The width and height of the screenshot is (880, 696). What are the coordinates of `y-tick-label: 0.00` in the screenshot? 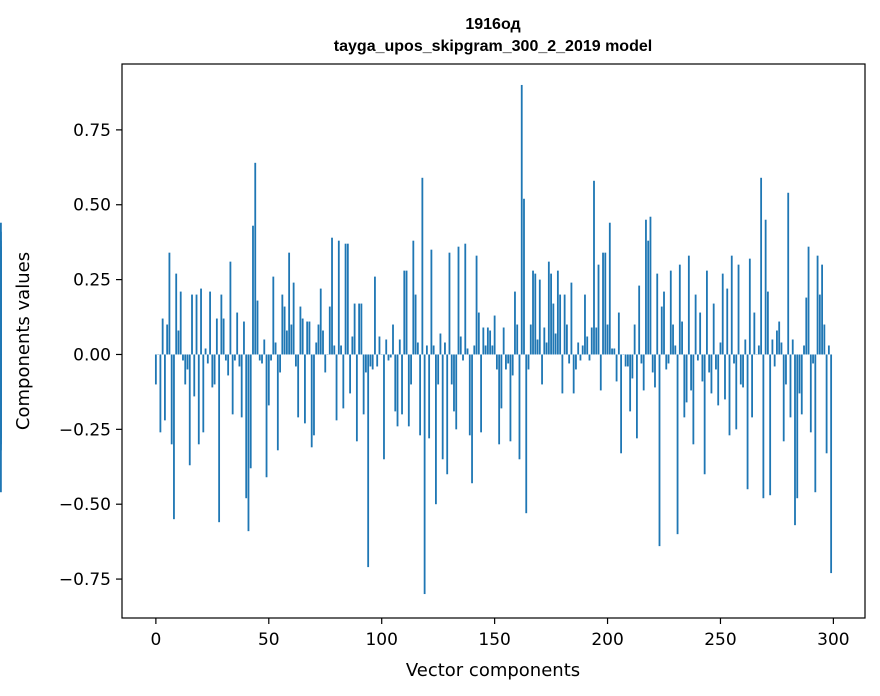 It's located at (92, 355).